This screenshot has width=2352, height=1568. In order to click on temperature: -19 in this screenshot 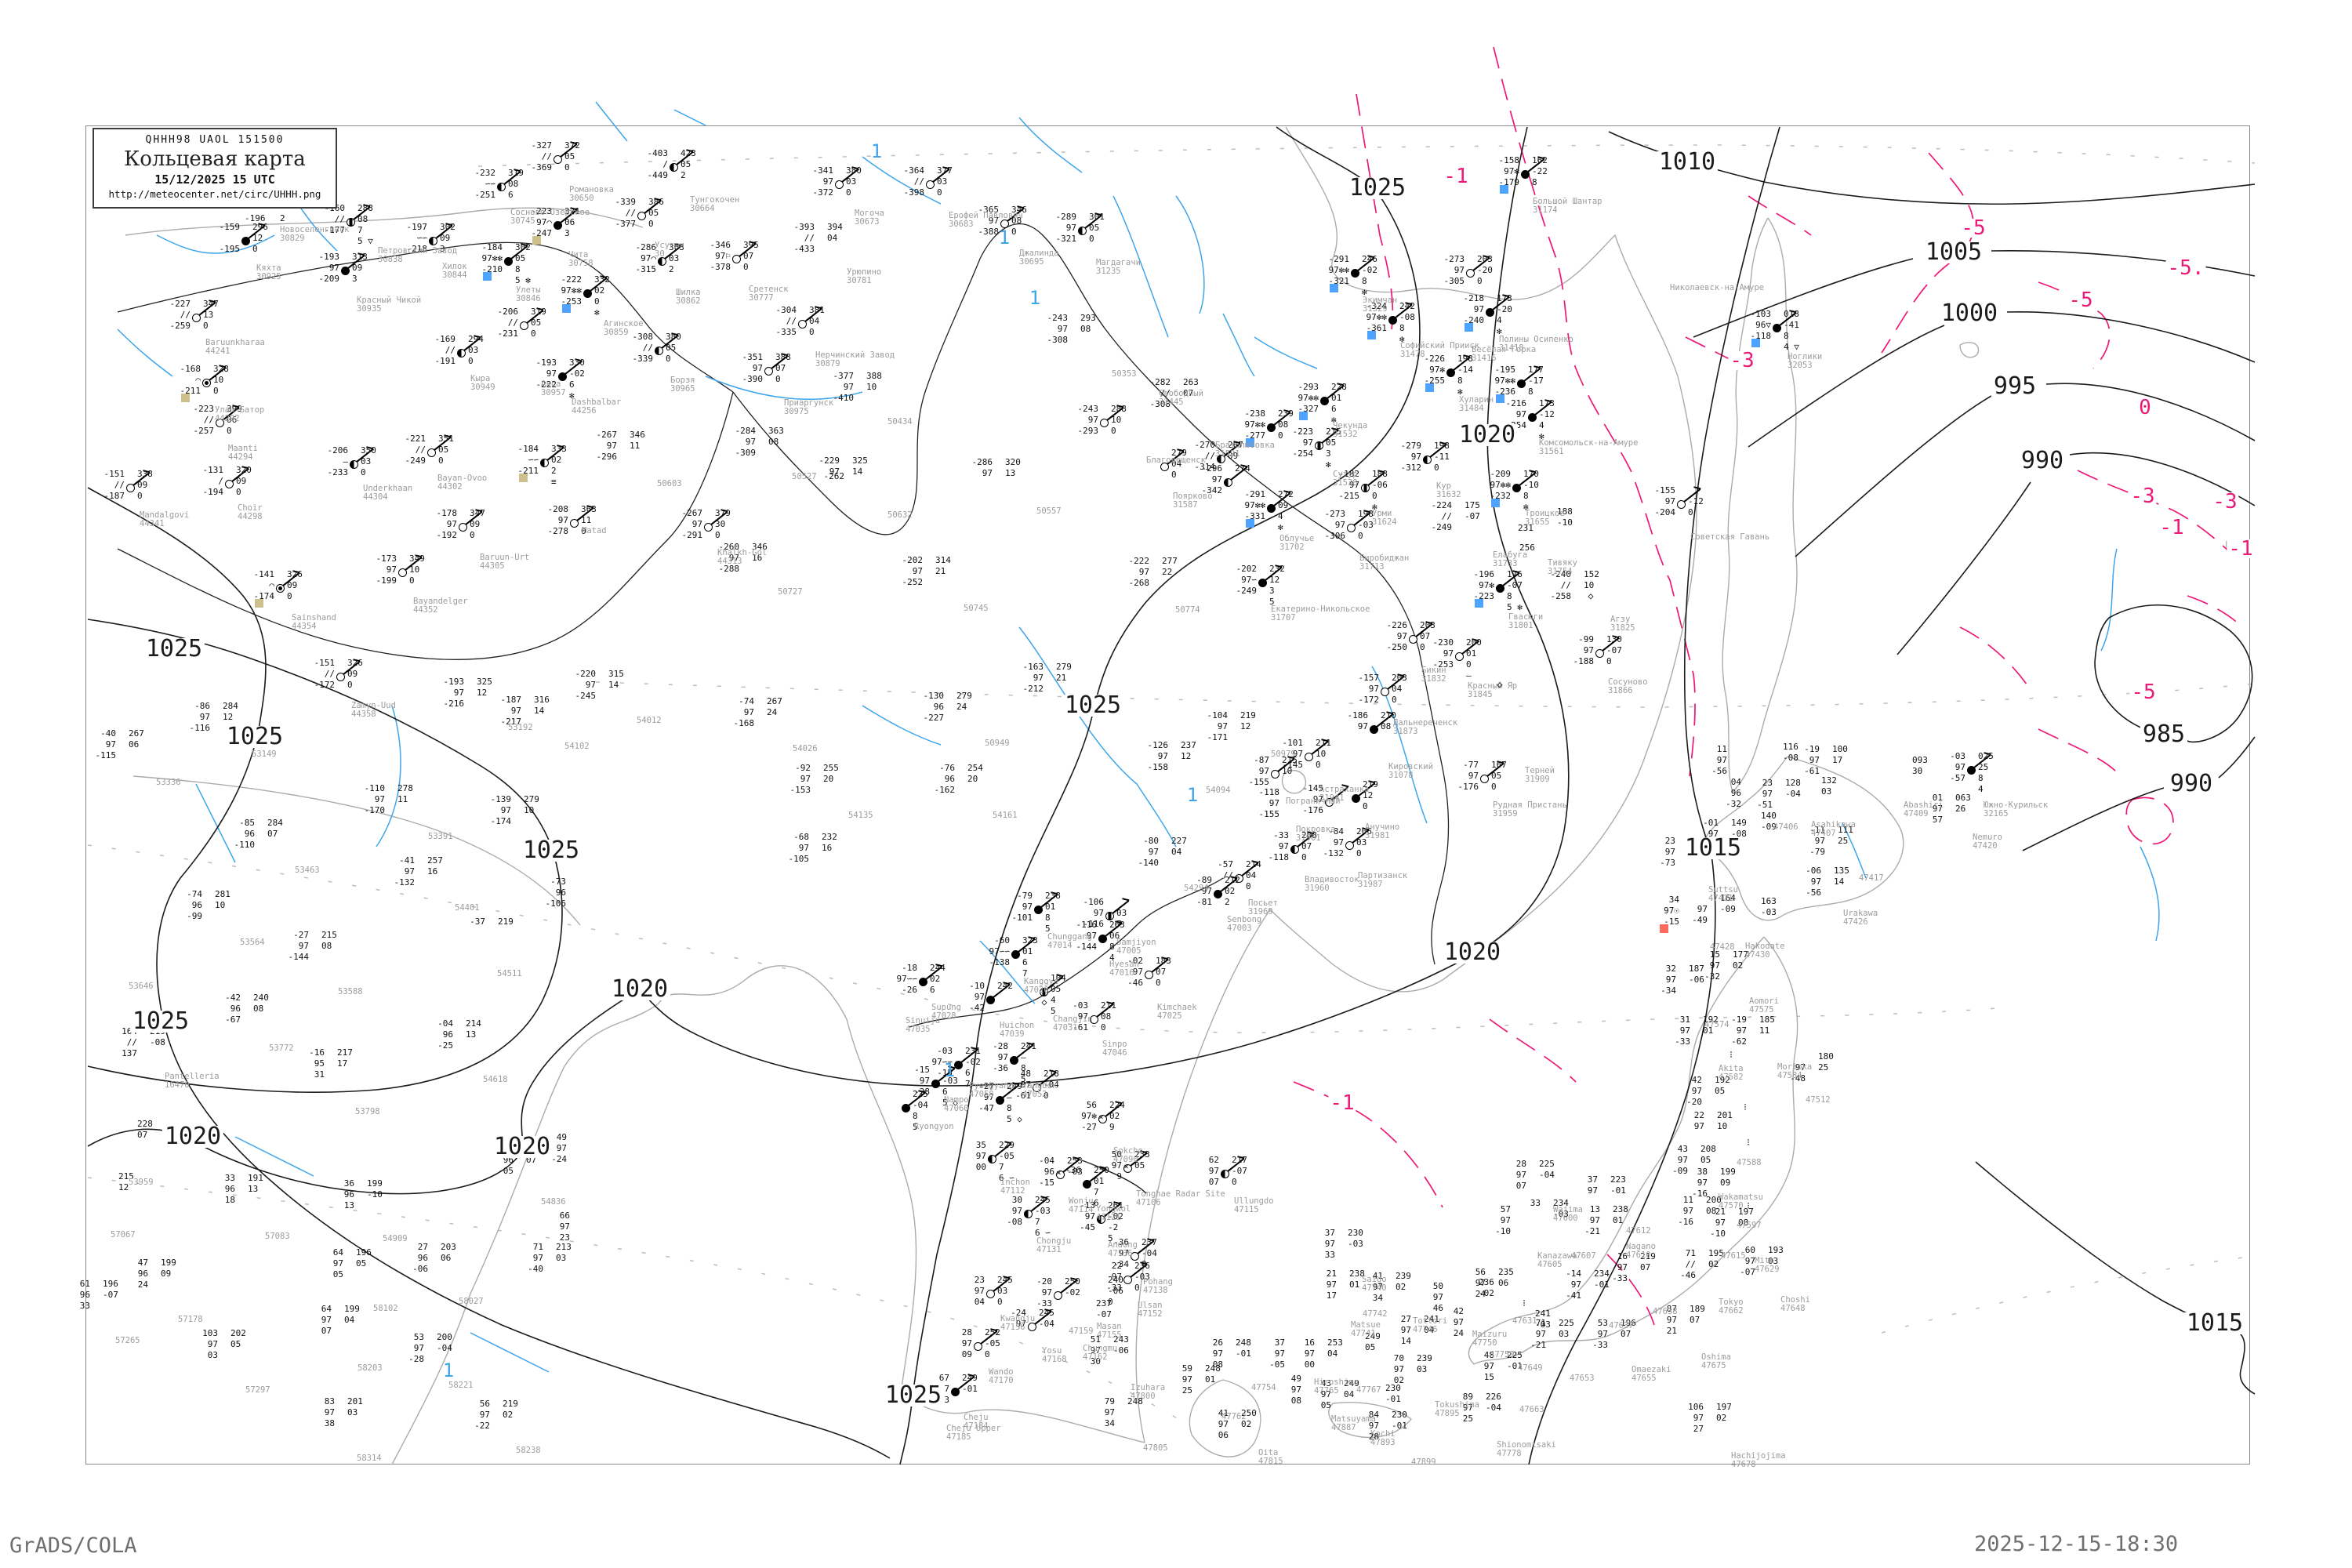, I will do `click(1739, 1020)`.